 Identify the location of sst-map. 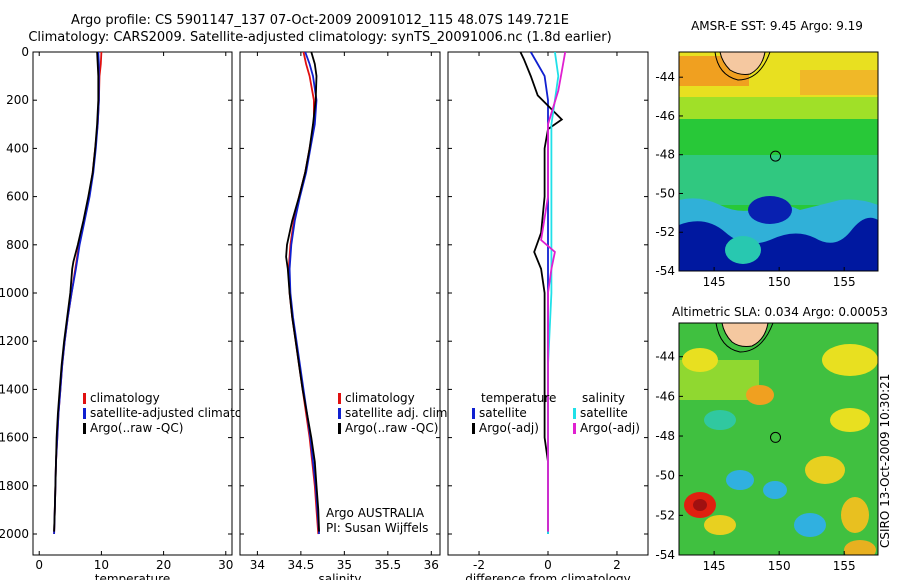
(778, 161).